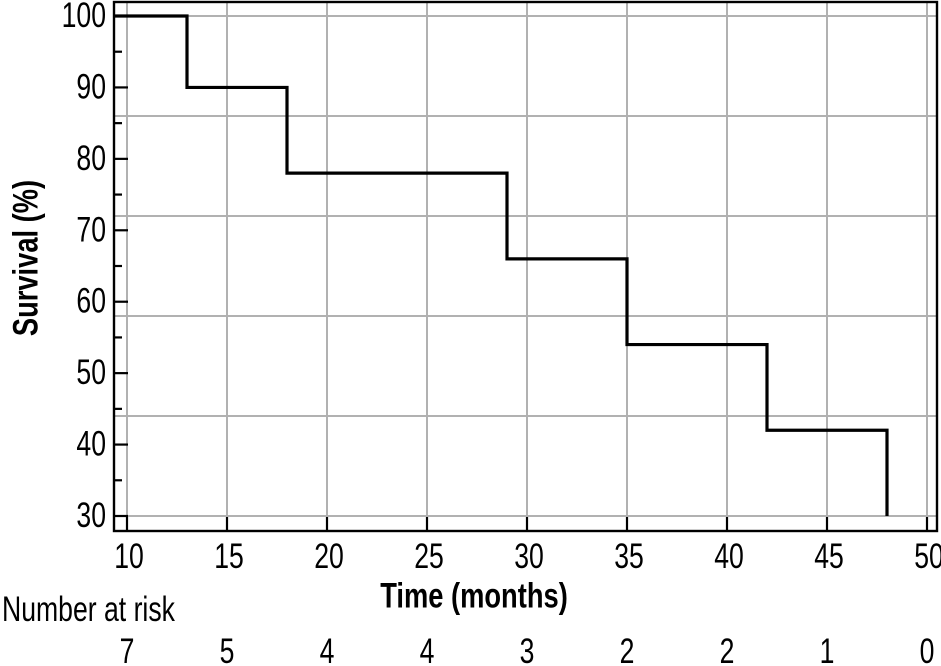 The width and height of the screenshot is (941, 666). What do you see at coordinates (827, 648) in the screenshot?
I see `risk-count: 1` at bounding box center [827, 648].